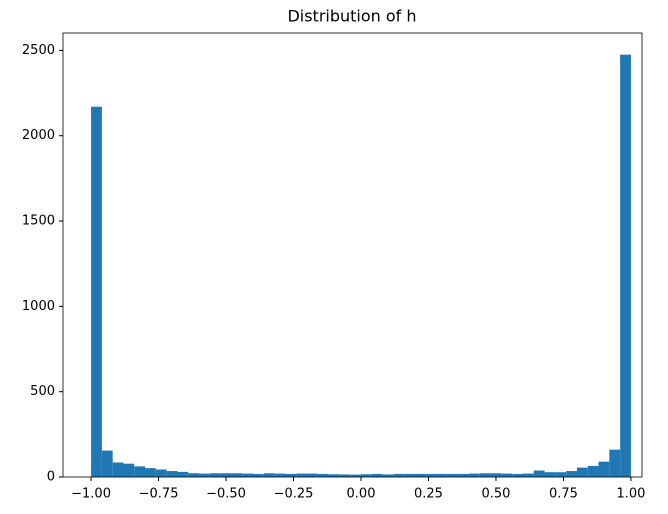 The width and height of the screenshot is (668, 514). I want to click on x-tick-label: −0.25, so click(294, 494).